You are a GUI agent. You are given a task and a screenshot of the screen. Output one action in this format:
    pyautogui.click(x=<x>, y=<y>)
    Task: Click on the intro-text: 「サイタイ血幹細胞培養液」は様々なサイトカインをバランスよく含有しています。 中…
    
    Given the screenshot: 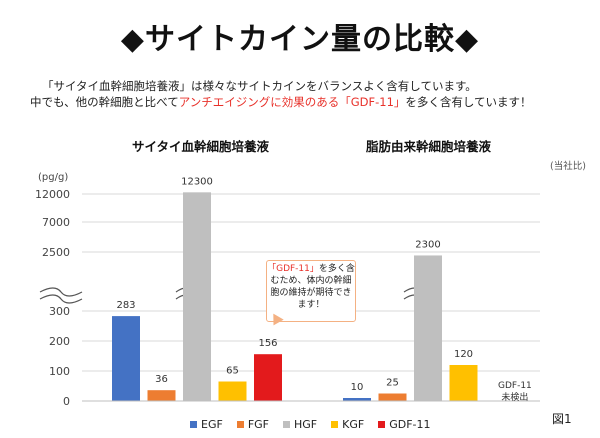 What is the action you would take?
    pyautogui.click(x=310, y=94)
    